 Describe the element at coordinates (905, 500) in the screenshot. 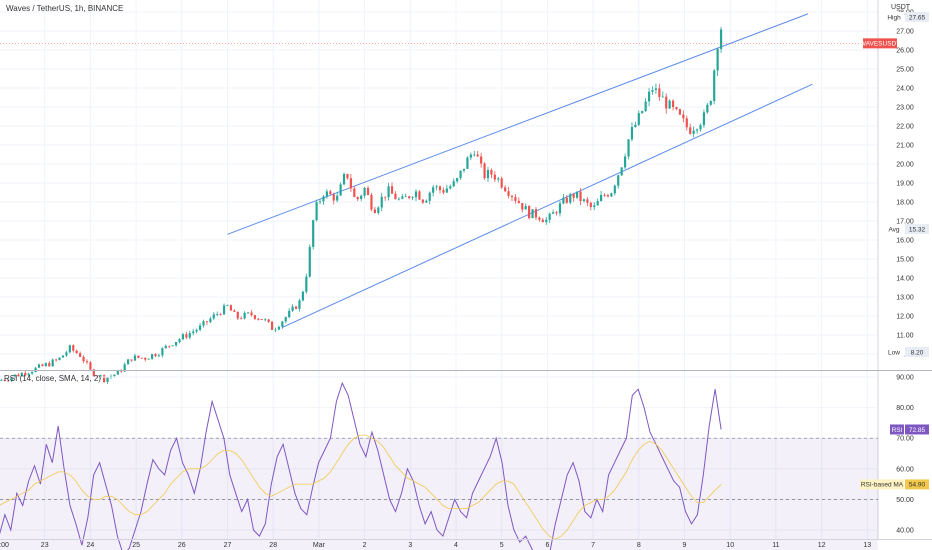

I see `rsi-tick-label: 50.00` at that location.